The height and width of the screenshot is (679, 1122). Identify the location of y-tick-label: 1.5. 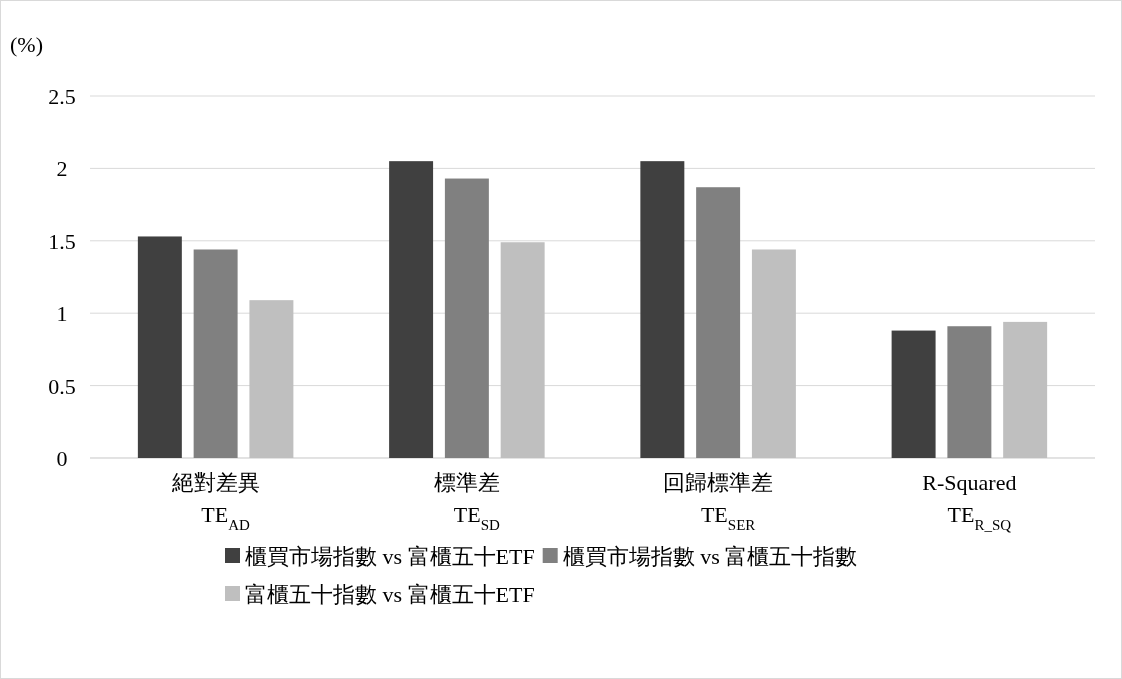
(62, 241).